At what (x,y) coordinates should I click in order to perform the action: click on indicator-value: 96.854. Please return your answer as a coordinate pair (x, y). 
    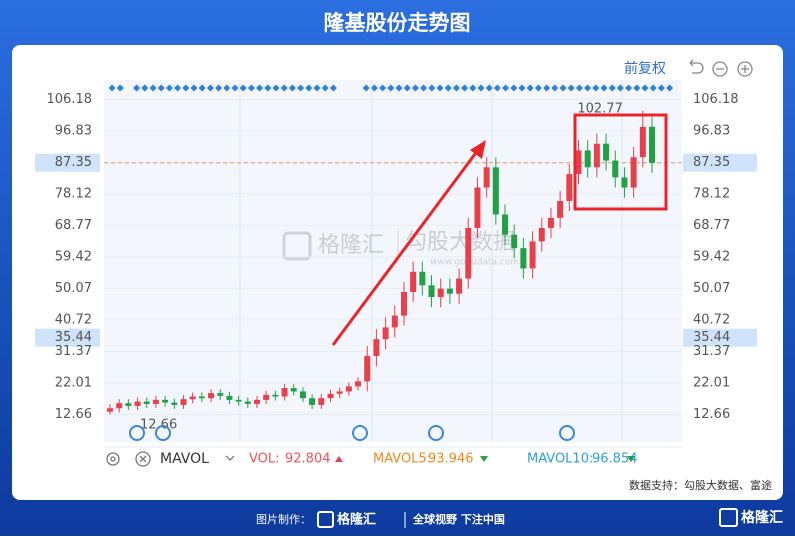
    Looking at the image, I should click on (615, 459).